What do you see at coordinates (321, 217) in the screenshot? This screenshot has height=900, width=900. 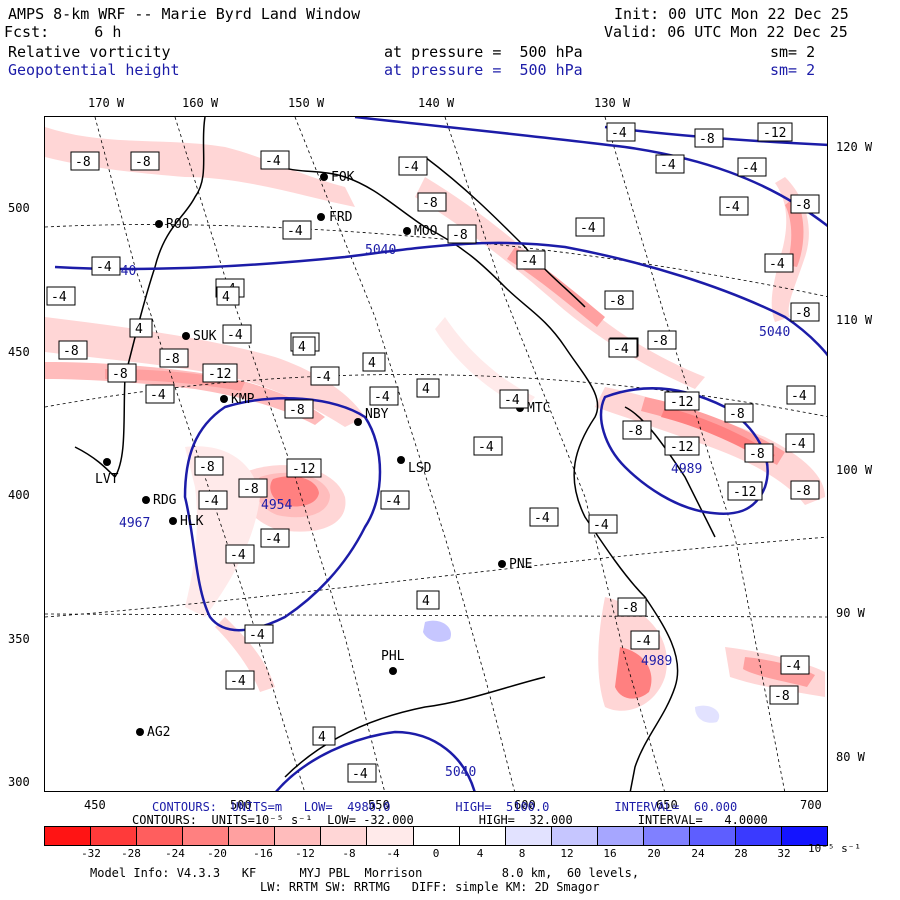 I see `station-frd-dot` at bounding box center [321, 217].